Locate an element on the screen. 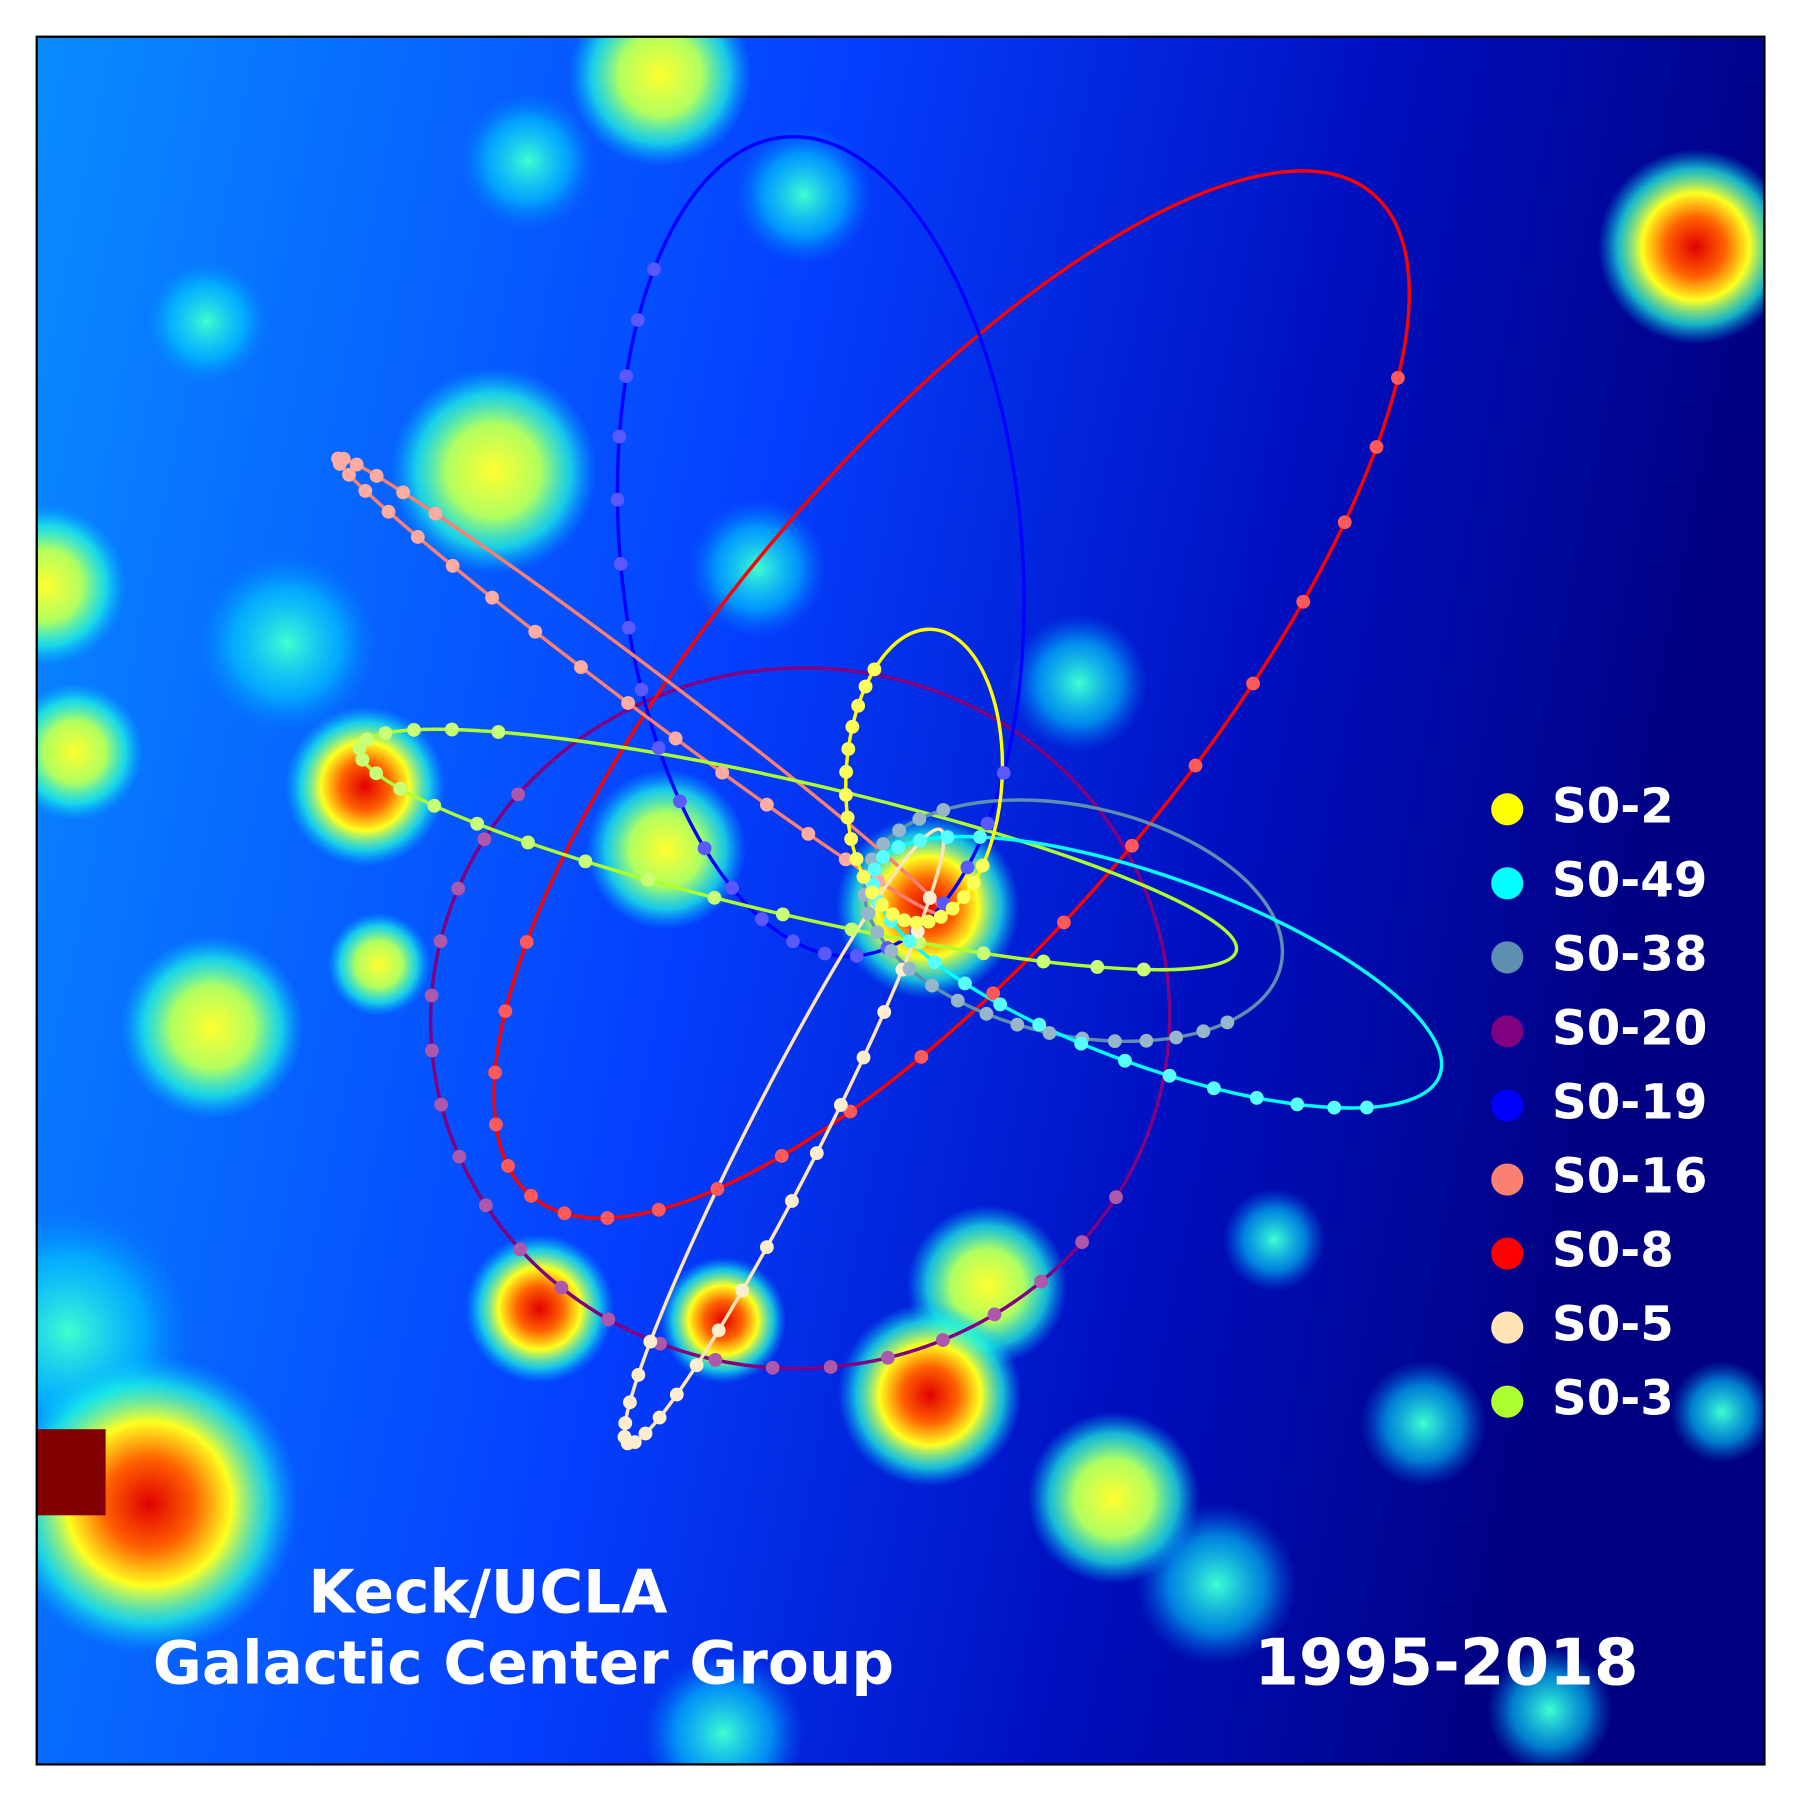 The height and width of the screenshot is (1800, 1800). legend-label: S0-3 is located at coordinates (1613, 1399).